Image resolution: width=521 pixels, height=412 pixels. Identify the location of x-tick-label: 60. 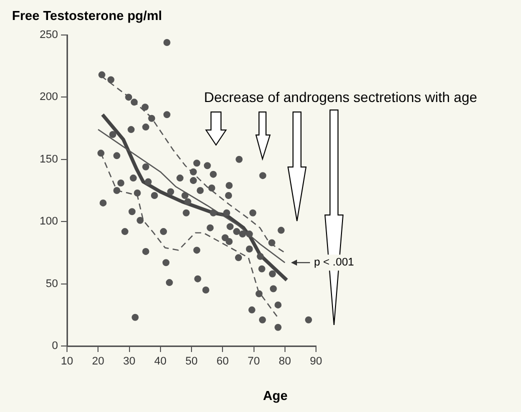
(222, 362).